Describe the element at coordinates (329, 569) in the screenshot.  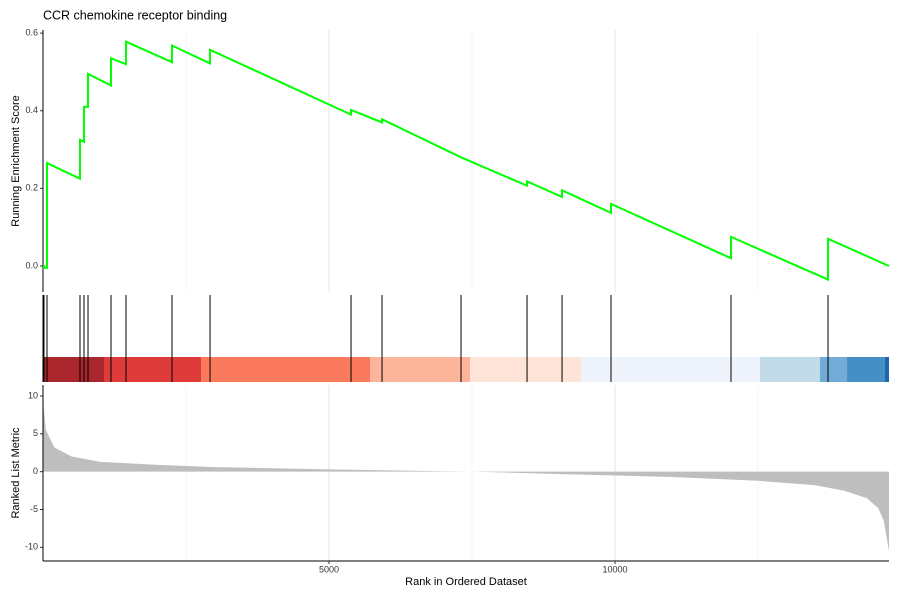
I see `x-tick-label: 5000` at that location.